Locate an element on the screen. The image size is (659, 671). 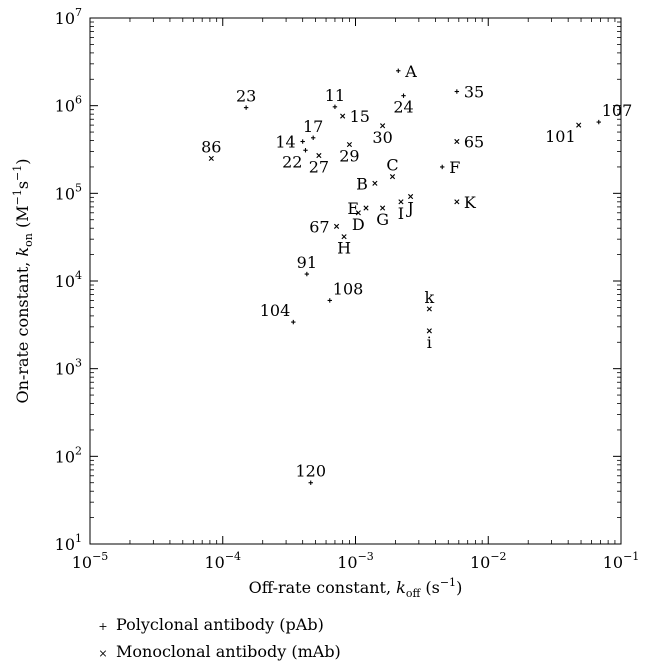
point-label: 23 is located at coordinates (246, 96).